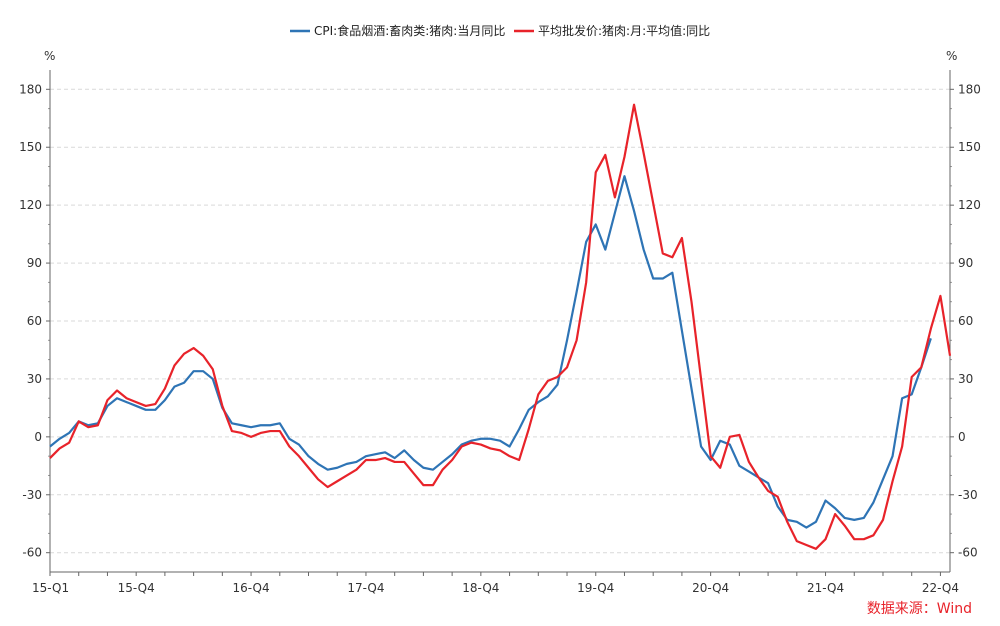 The width and height of the screenshot is (1000, 626). I want to click on x-tick-label: 22-Q4, so click(940, 588).